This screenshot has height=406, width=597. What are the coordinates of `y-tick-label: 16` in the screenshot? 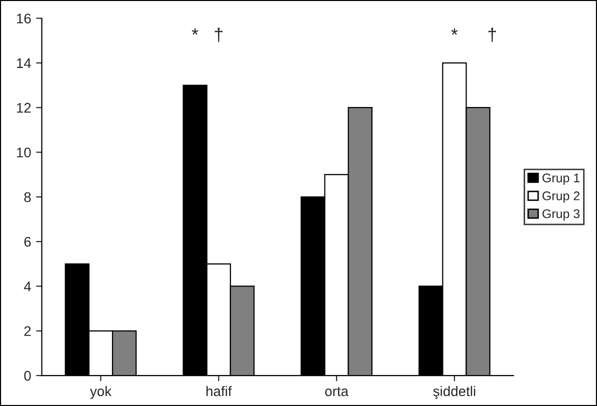 It's located at (23, 19).